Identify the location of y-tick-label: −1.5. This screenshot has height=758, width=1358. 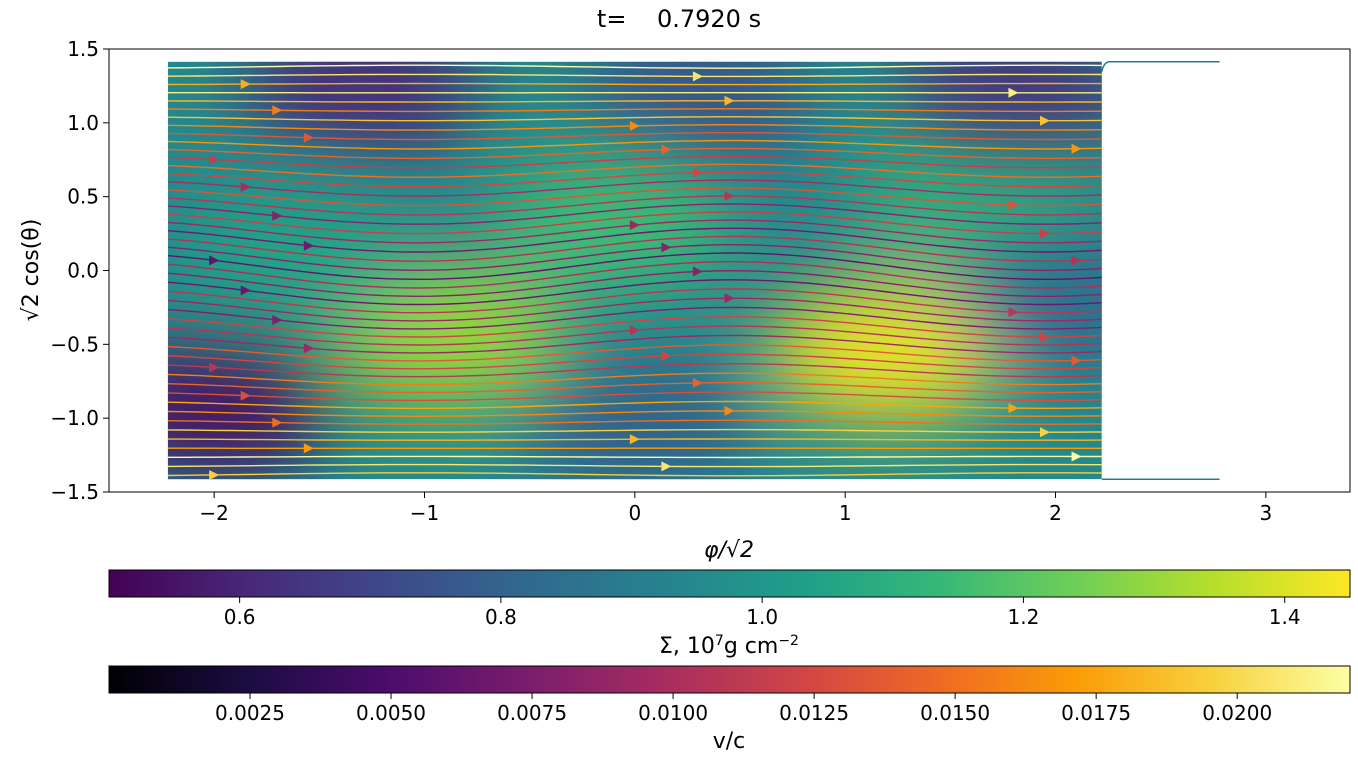
(74, 492).